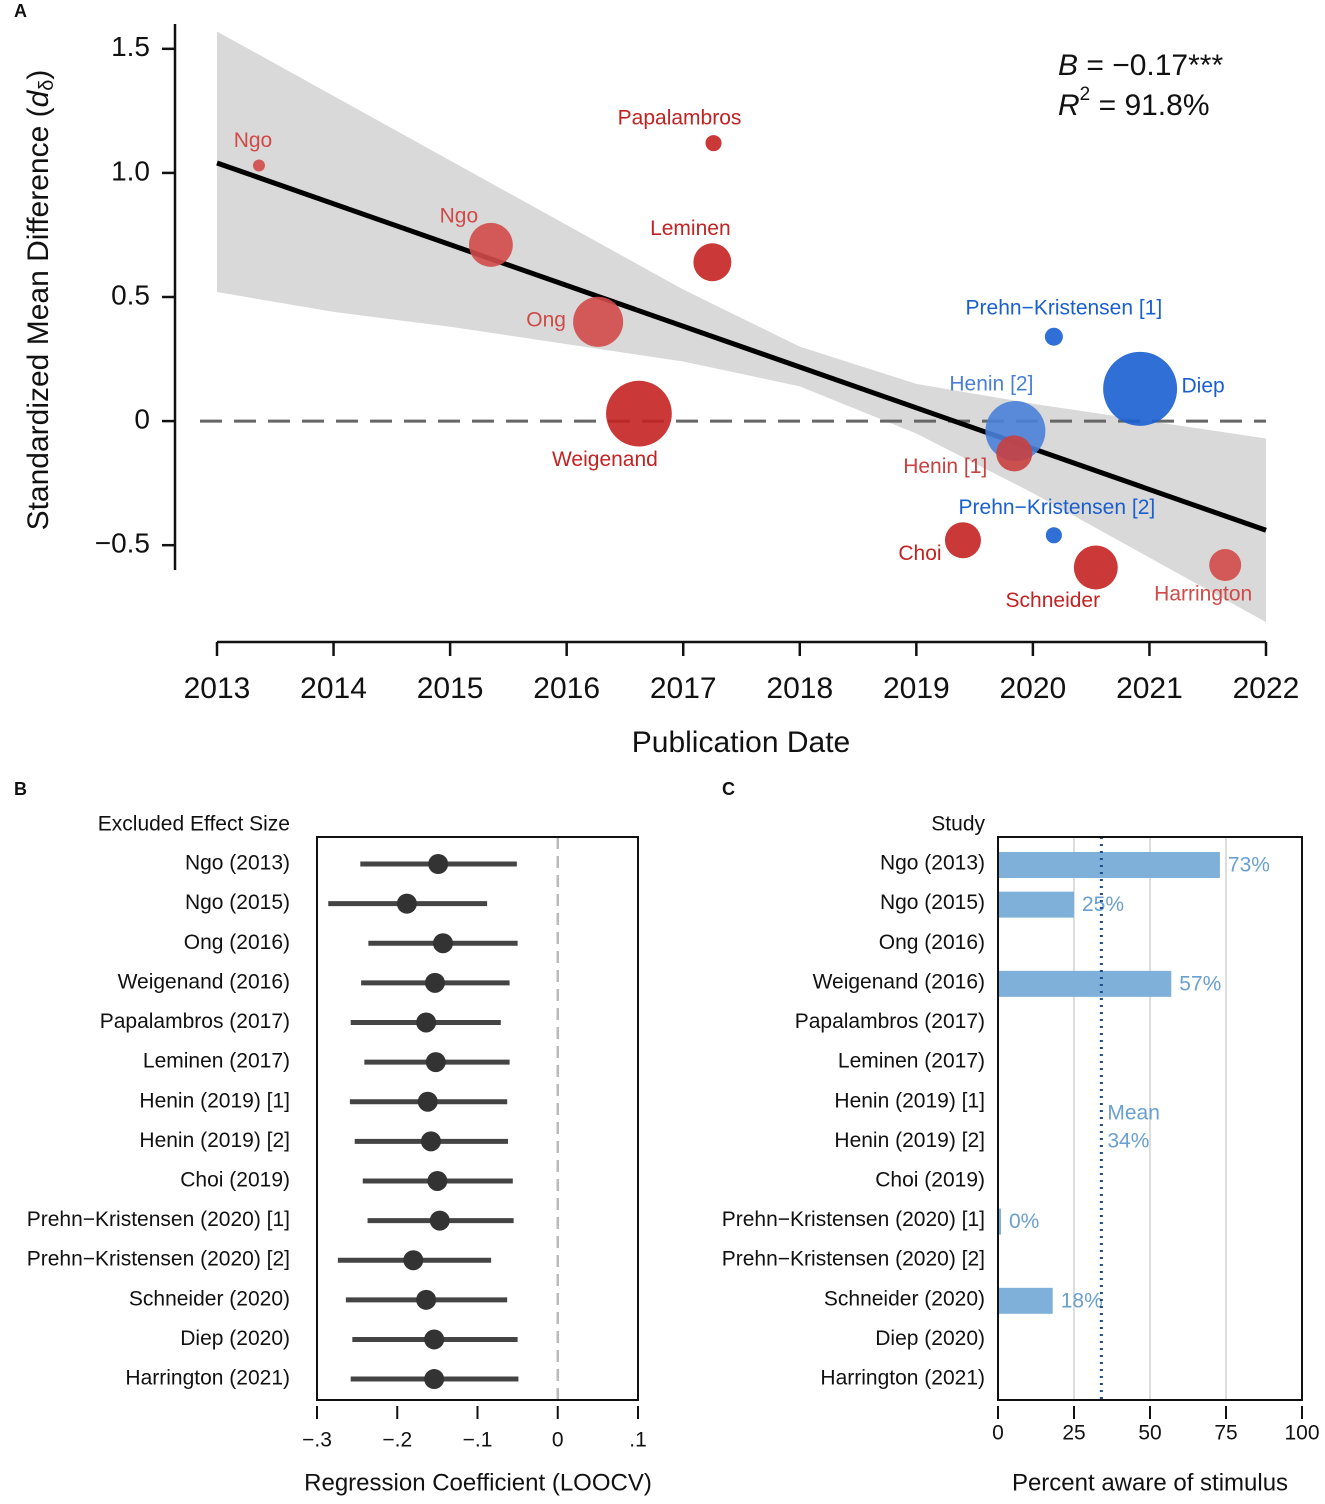 This screenshot has width=1325, height=1504. What do you see at coordinates (478, 1440) in the screenshot?
I see `x-tick-label: −.1` at bounding box center [478, 1440].